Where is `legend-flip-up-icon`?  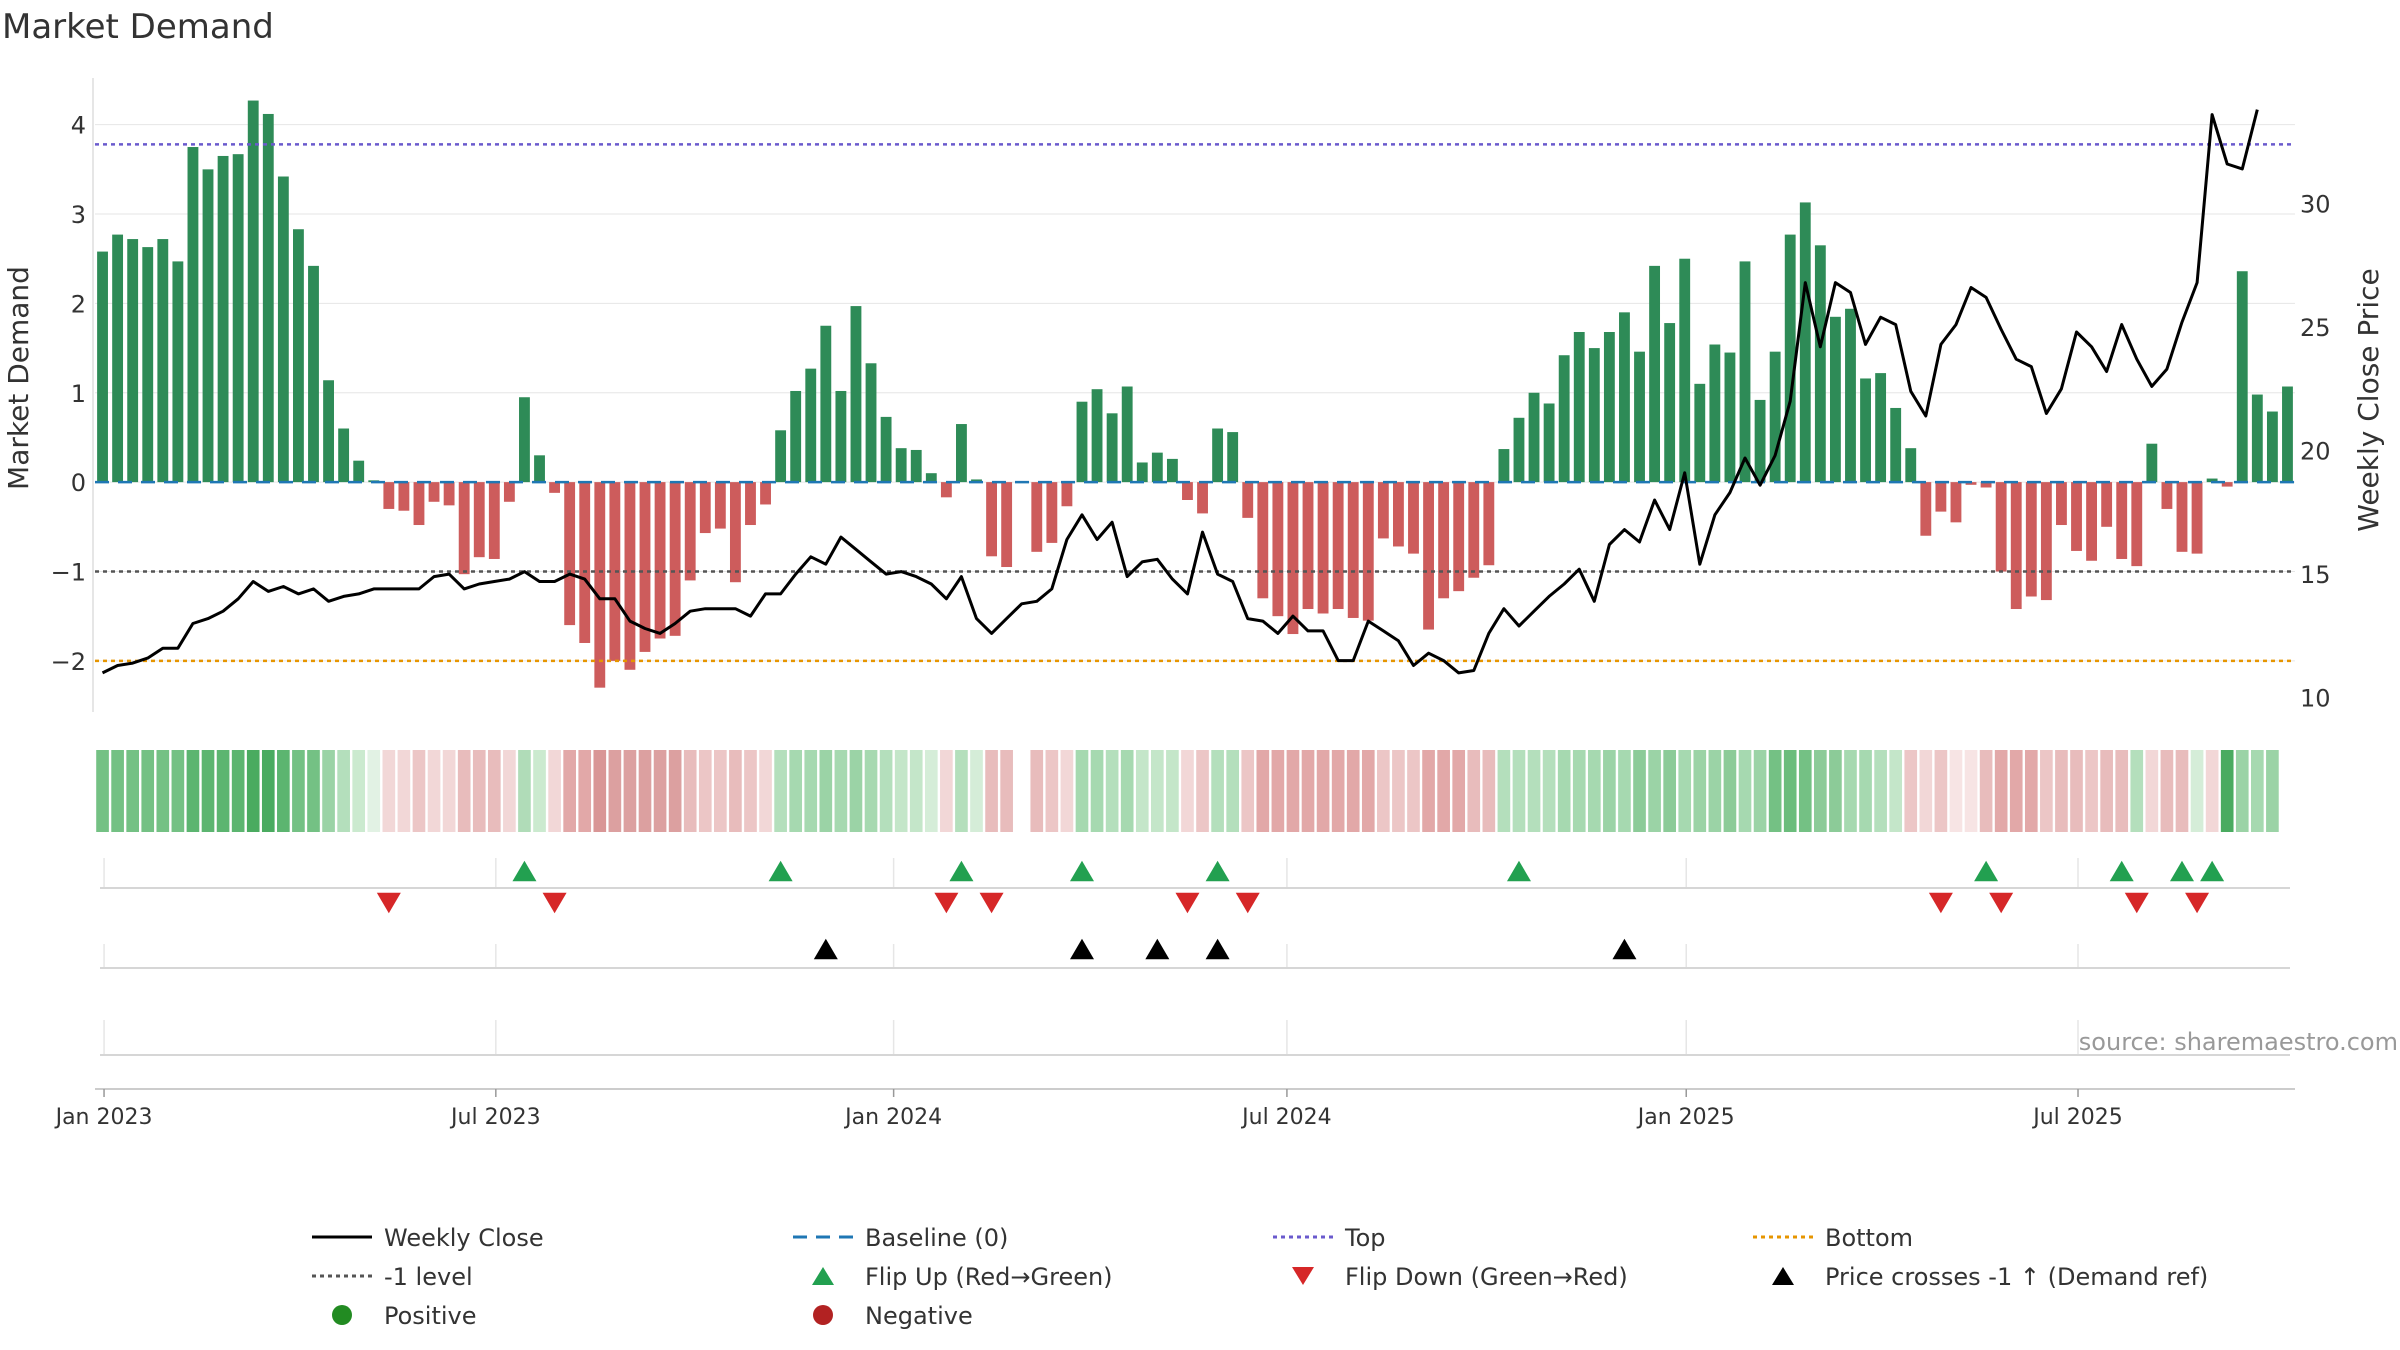
legend-flip-up-icon is located at coordinates (823, 1276).